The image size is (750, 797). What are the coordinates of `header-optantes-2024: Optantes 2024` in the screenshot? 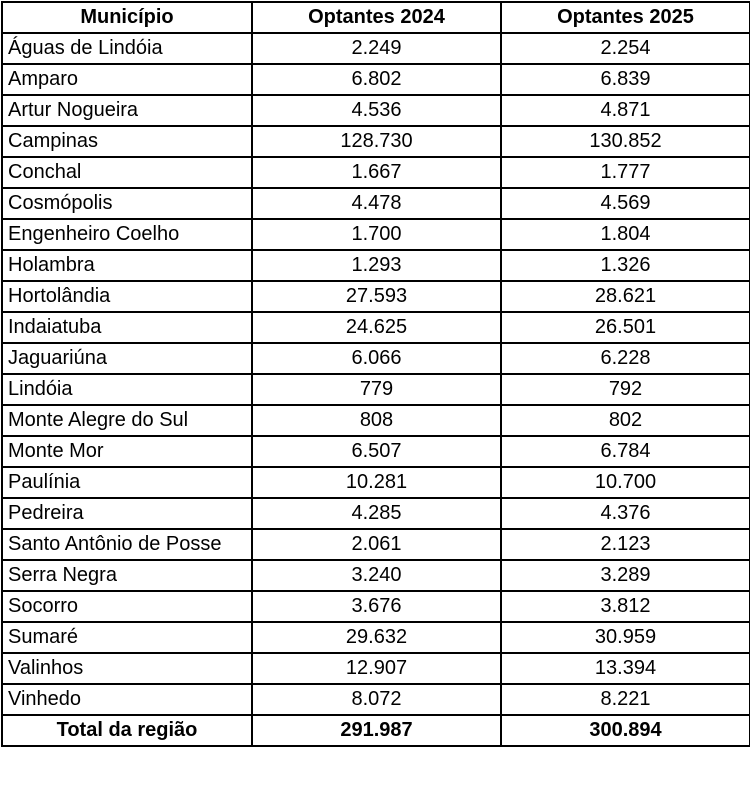 It's located at (376, 17).